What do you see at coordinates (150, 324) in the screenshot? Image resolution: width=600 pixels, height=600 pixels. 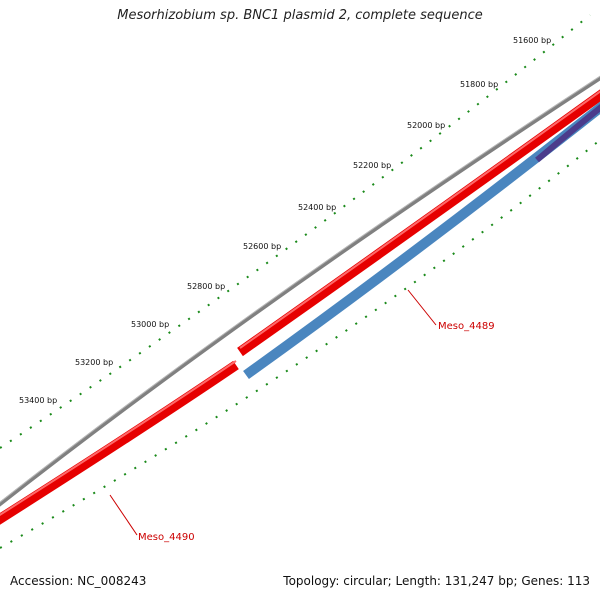 I see `tick-label: 53000 bp` at bounding box center [150, 324].